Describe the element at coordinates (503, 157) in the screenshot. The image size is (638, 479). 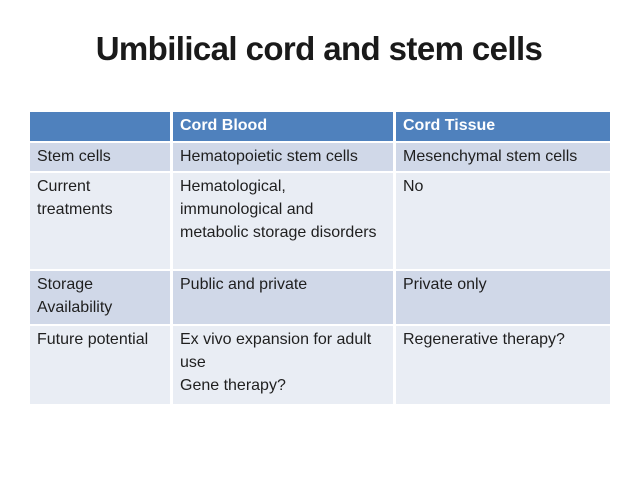
I see `cord-tissue-cell: Mesenchymal stem cells` at that location.